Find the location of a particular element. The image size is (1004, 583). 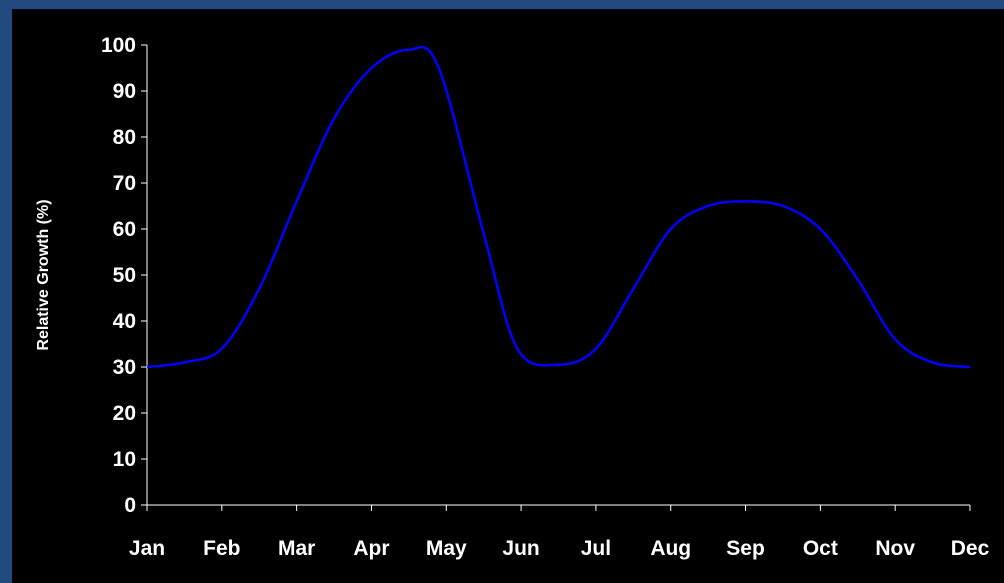

x-tick-label: Dec is located at coordinates (970, 548).